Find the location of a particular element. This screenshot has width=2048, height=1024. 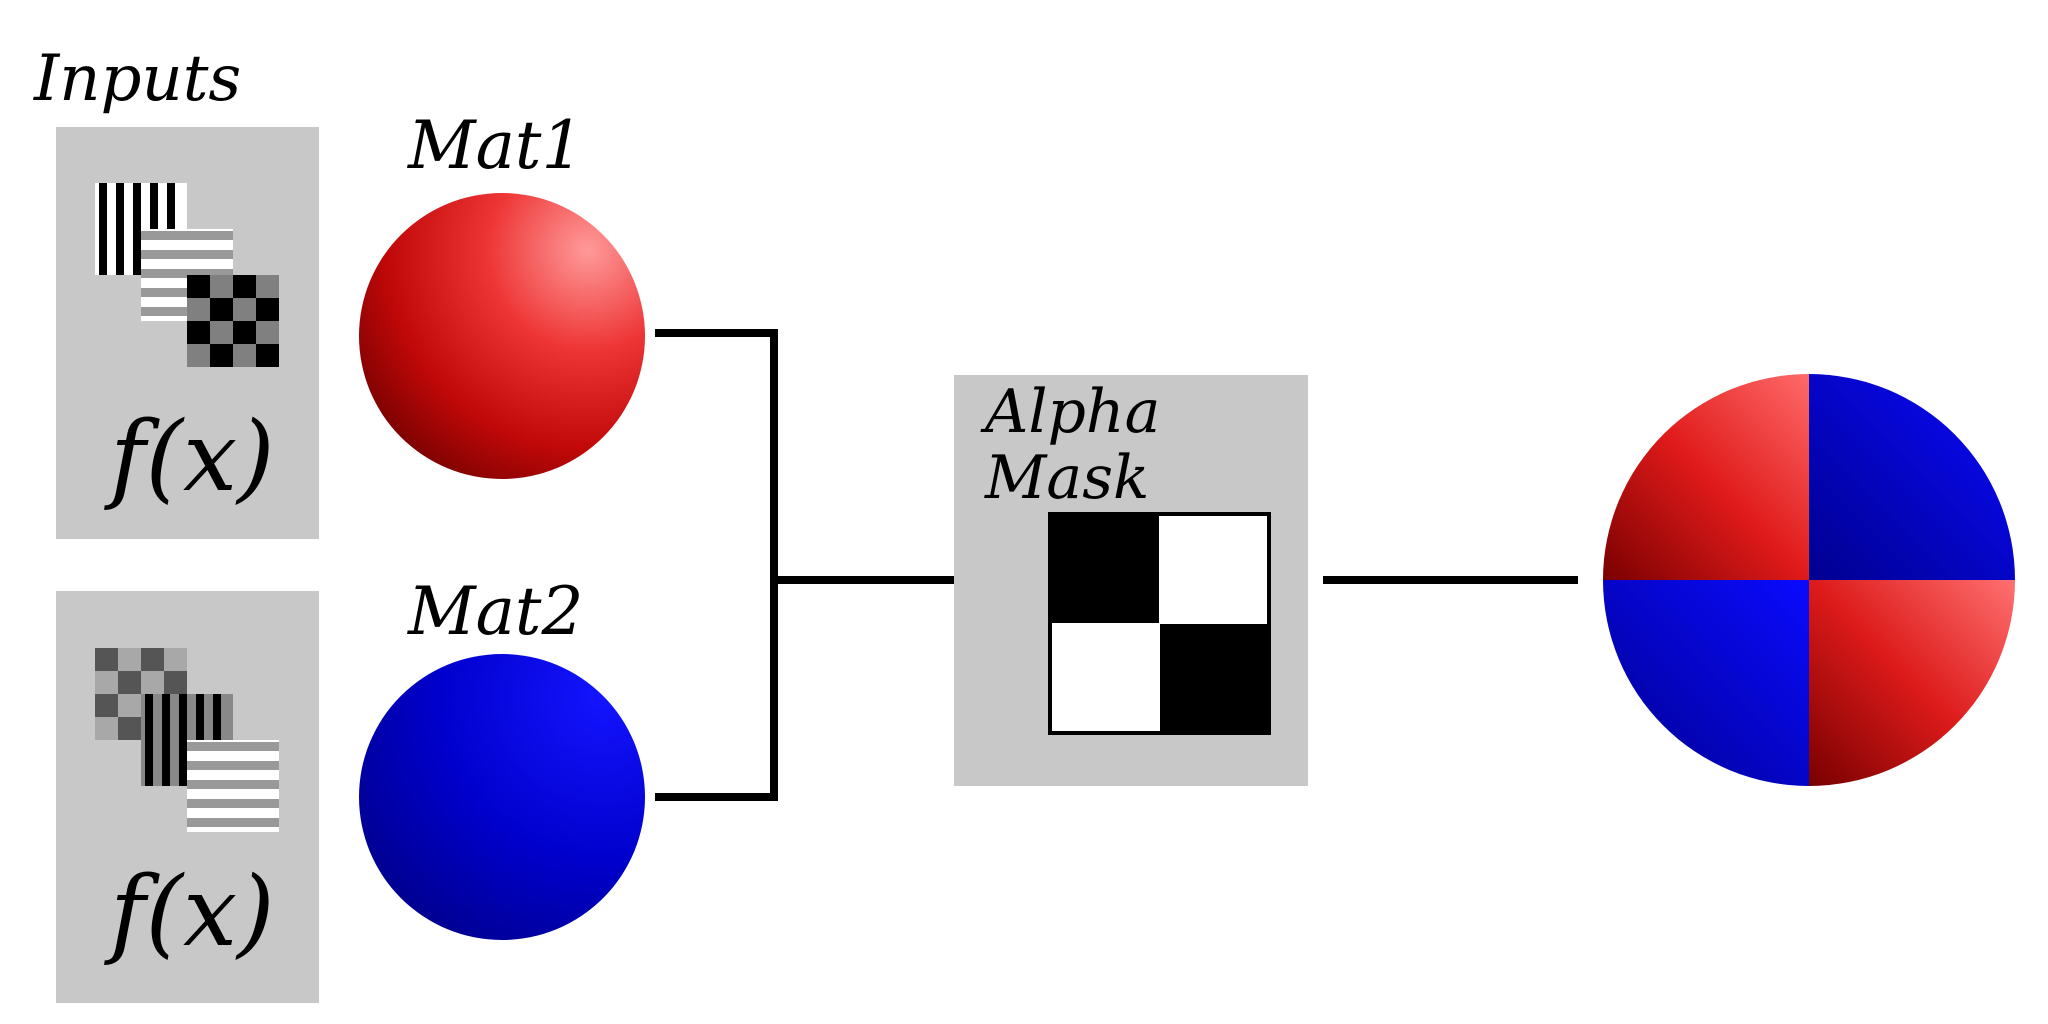

output-sphere is located at coordinates (1809, 580).